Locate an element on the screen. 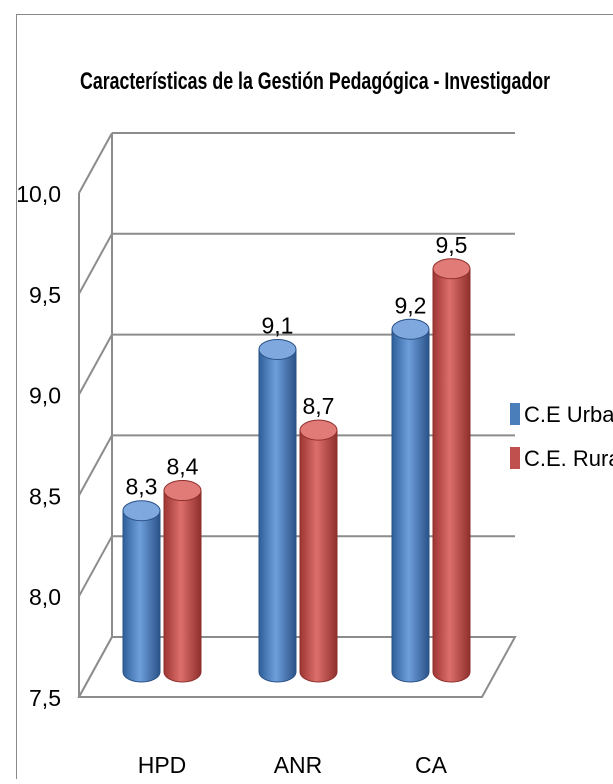 Image resolution: width=613 pixels, height=784 pixels. data-label: 9,1 is located at coordinates (278, 325).